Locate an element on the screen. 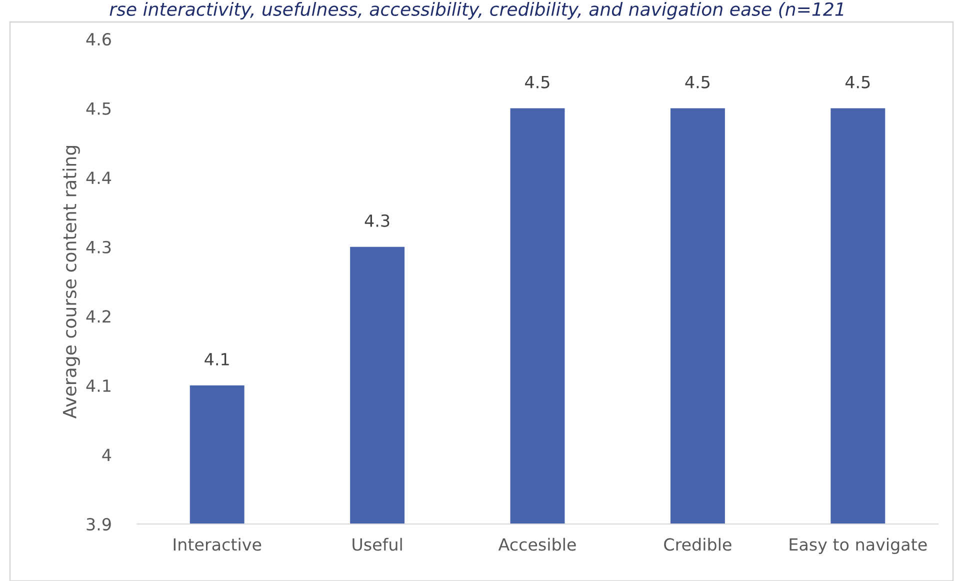 The height and width of the screenshot is (581, 955). y-tick-label: 4 is located at coordinates (107, 455).